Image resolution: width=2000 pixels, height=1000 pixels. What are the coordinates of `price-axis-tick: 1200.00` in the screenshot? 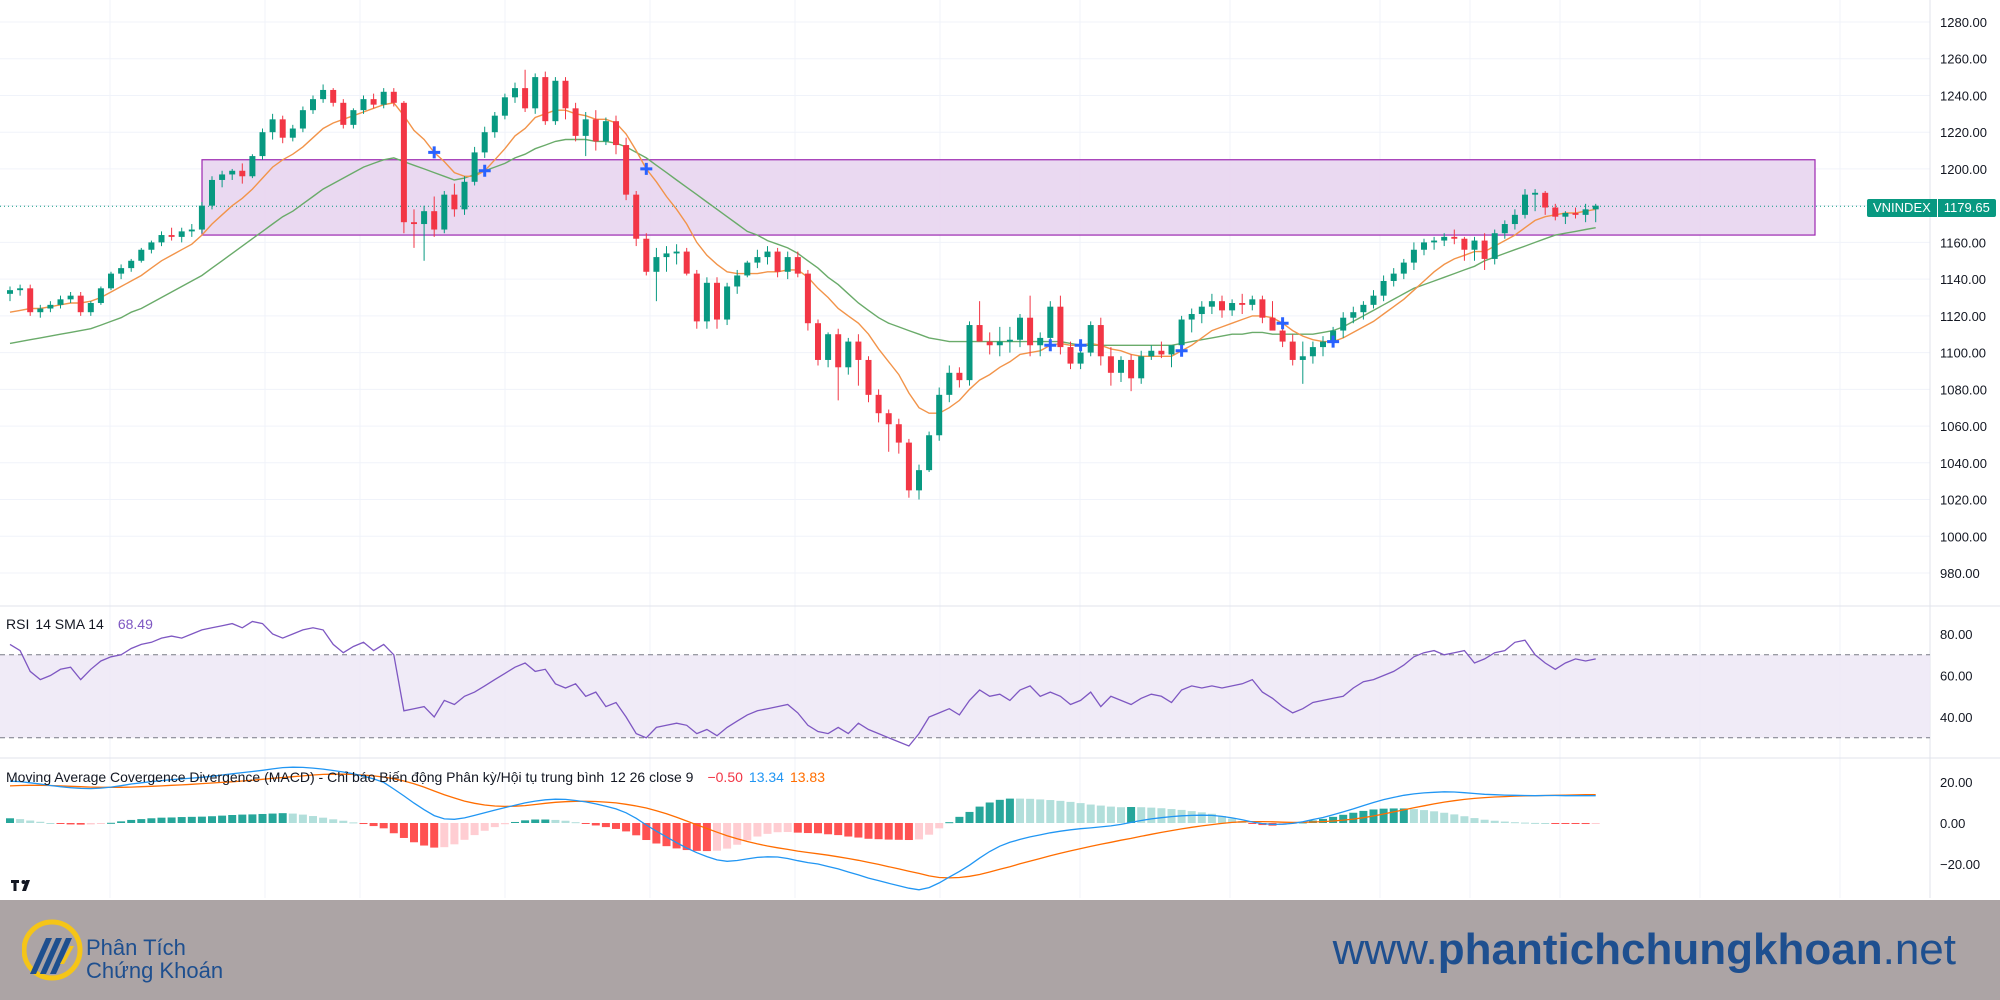 It's located at (1963, 169).